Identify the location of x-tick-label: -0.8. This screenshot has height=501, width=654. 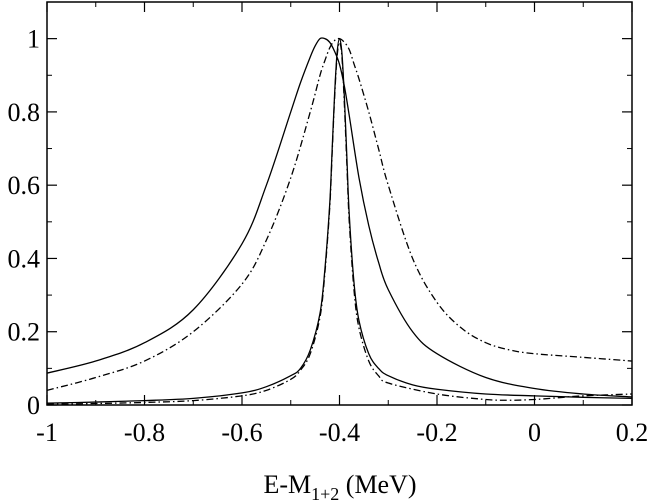
(144, 432).